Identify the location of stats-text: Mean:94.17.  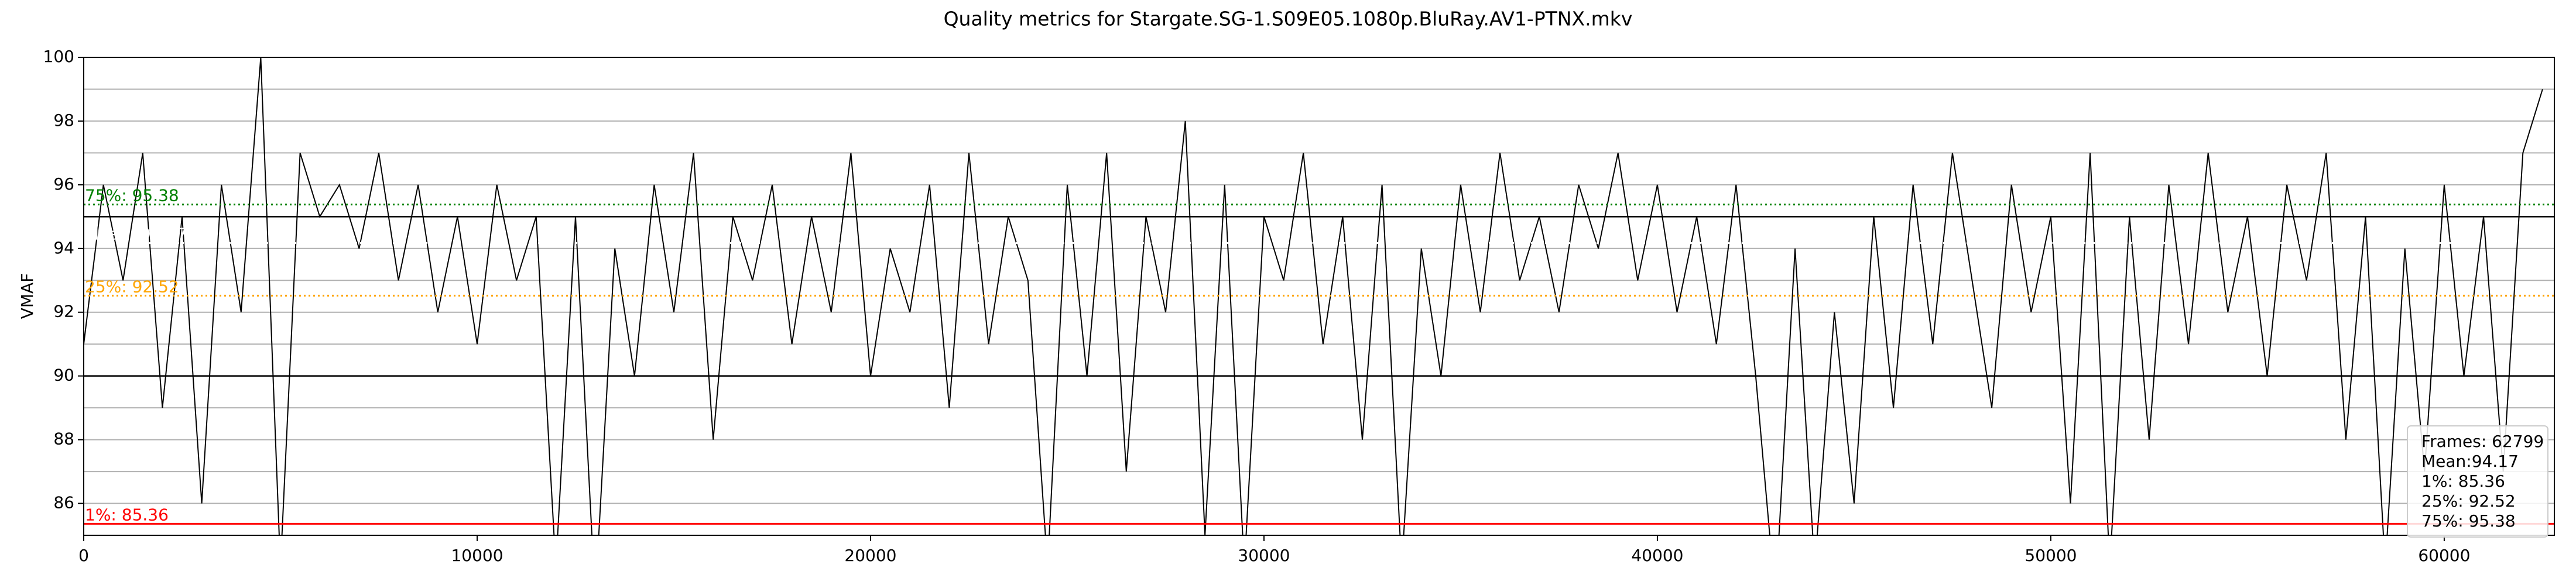
(2470, 461).